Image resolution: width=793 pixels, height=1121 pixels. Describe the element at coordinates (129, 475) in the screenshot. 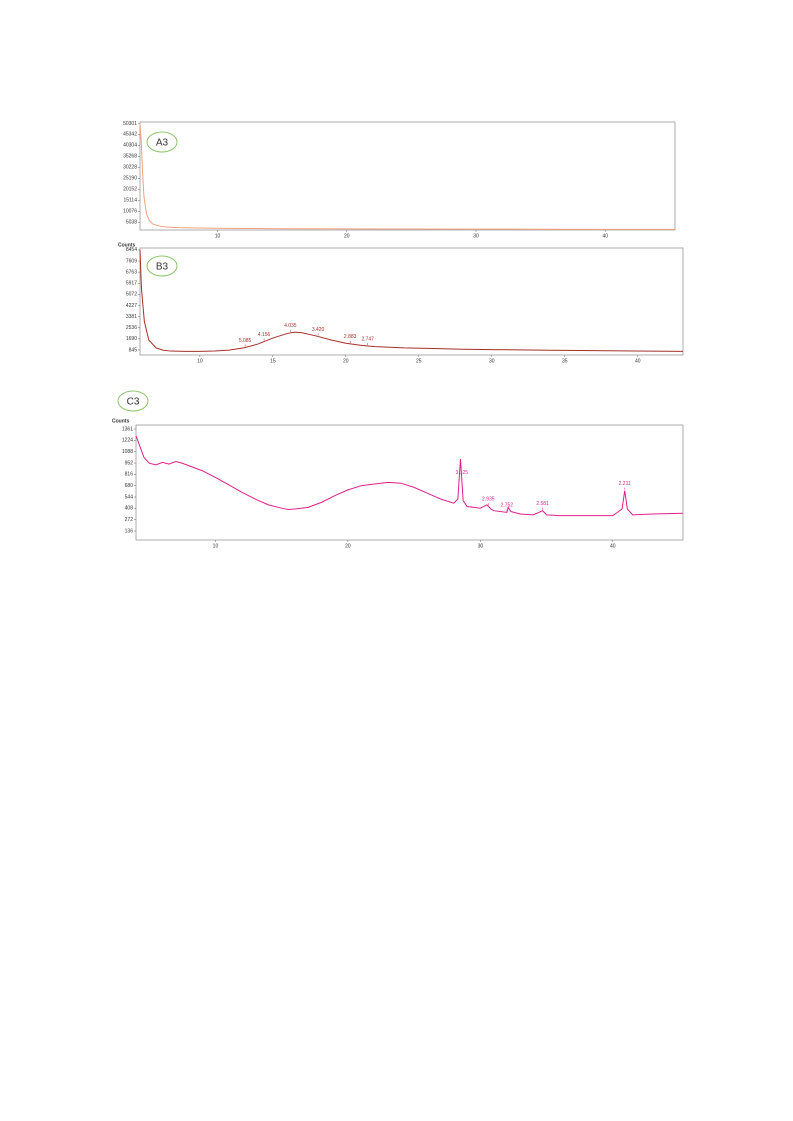

I see `y-tick-label: 816` at that location.